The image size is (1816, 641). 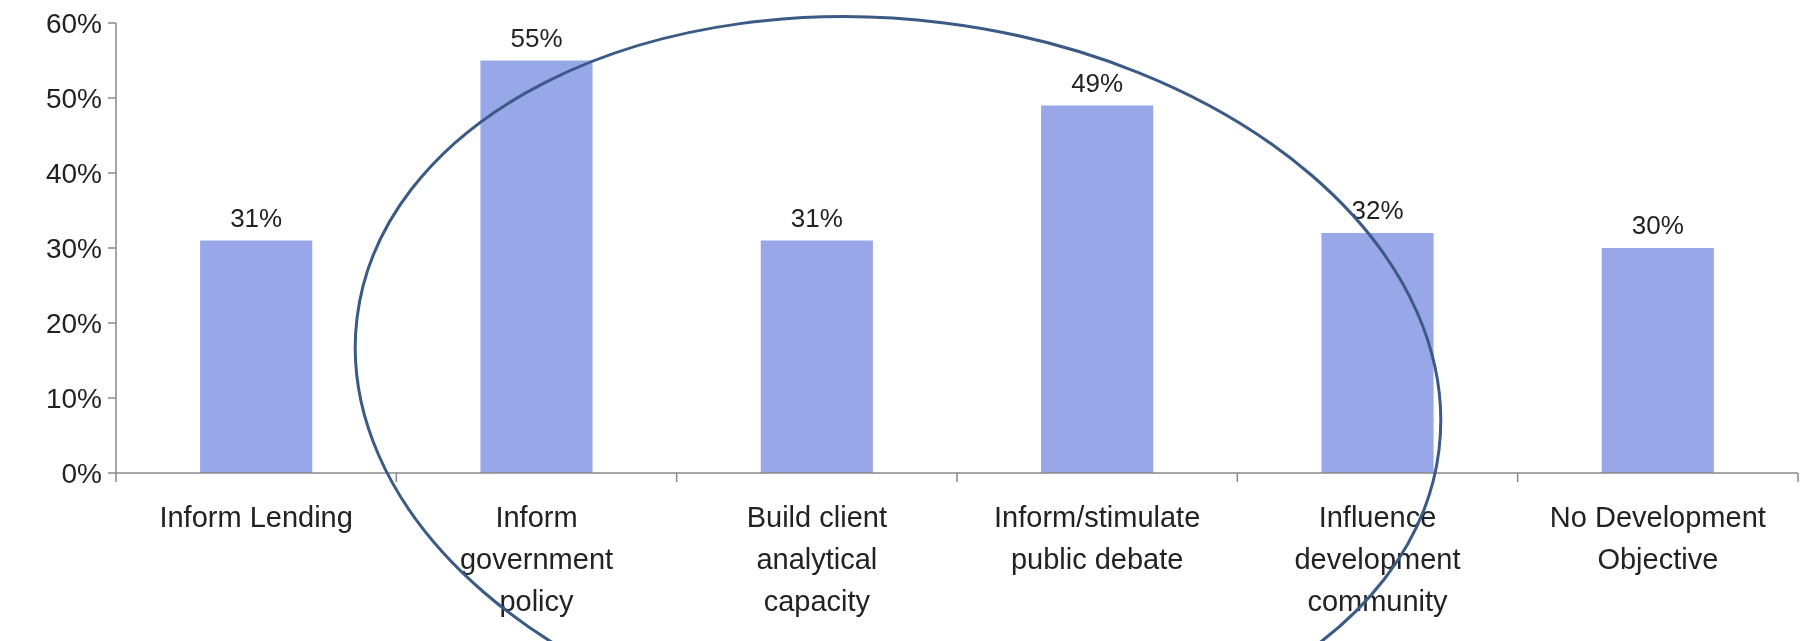 What do you see at coordinates (1657, 225) in the screenshot?
I see `data-label: 30%` at bounding box center [1657, 225].